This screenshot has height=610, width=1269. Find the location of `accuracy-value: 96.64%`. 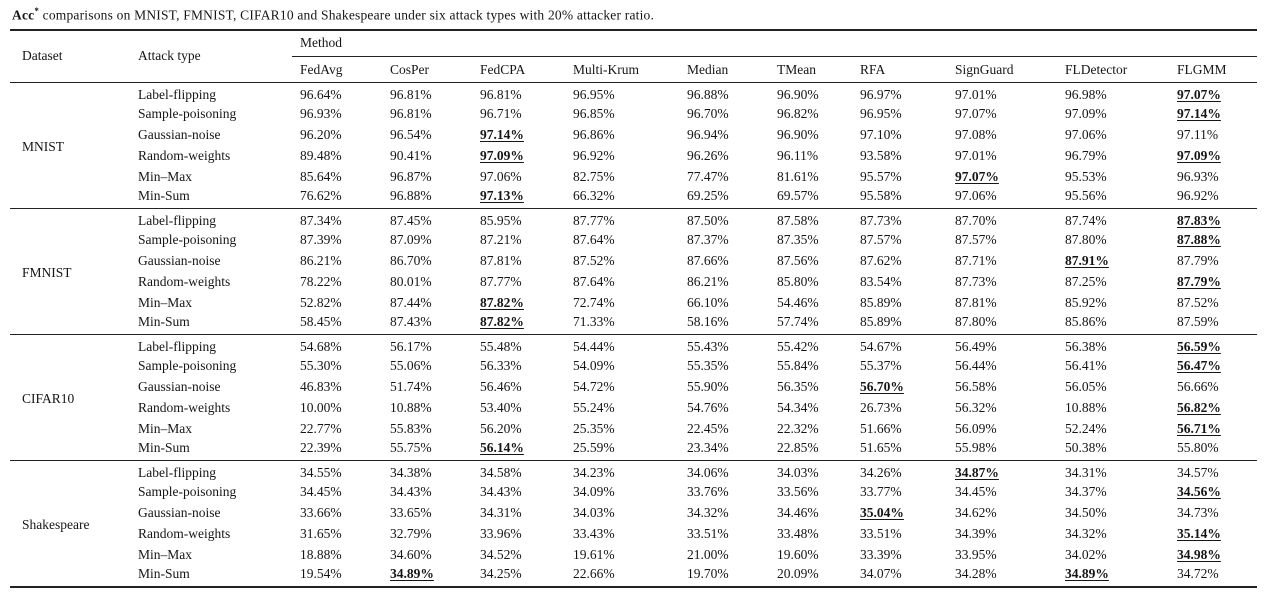

accuracy-value: 96.64% is located at coordinates (321, 94).